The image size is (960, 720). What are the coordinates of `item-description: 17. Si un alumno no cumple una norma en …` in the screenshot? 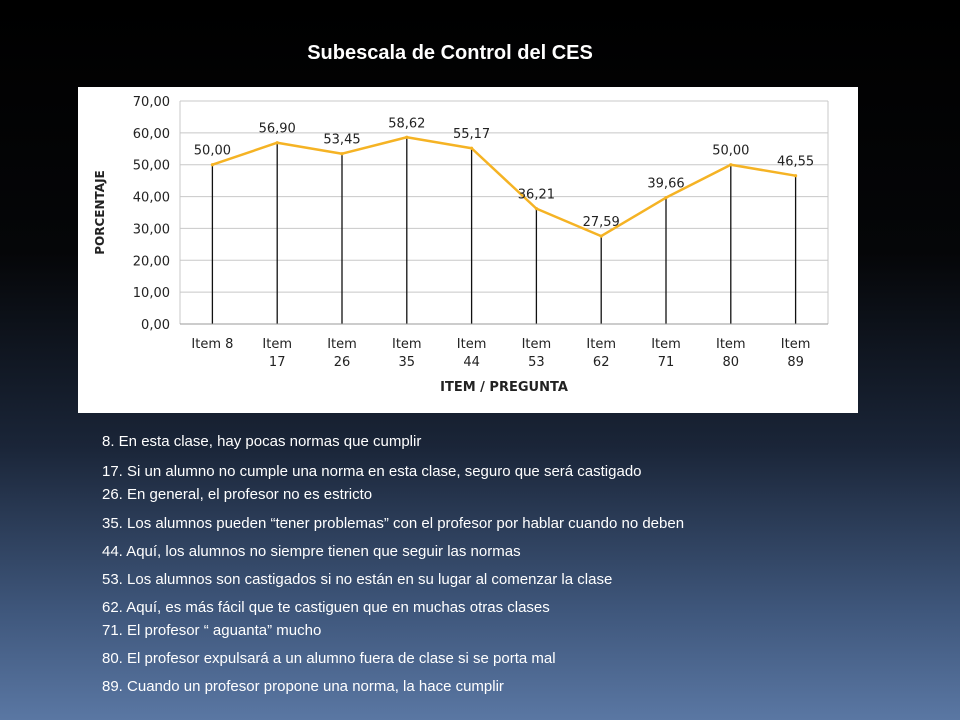 It's located at (372, 471).